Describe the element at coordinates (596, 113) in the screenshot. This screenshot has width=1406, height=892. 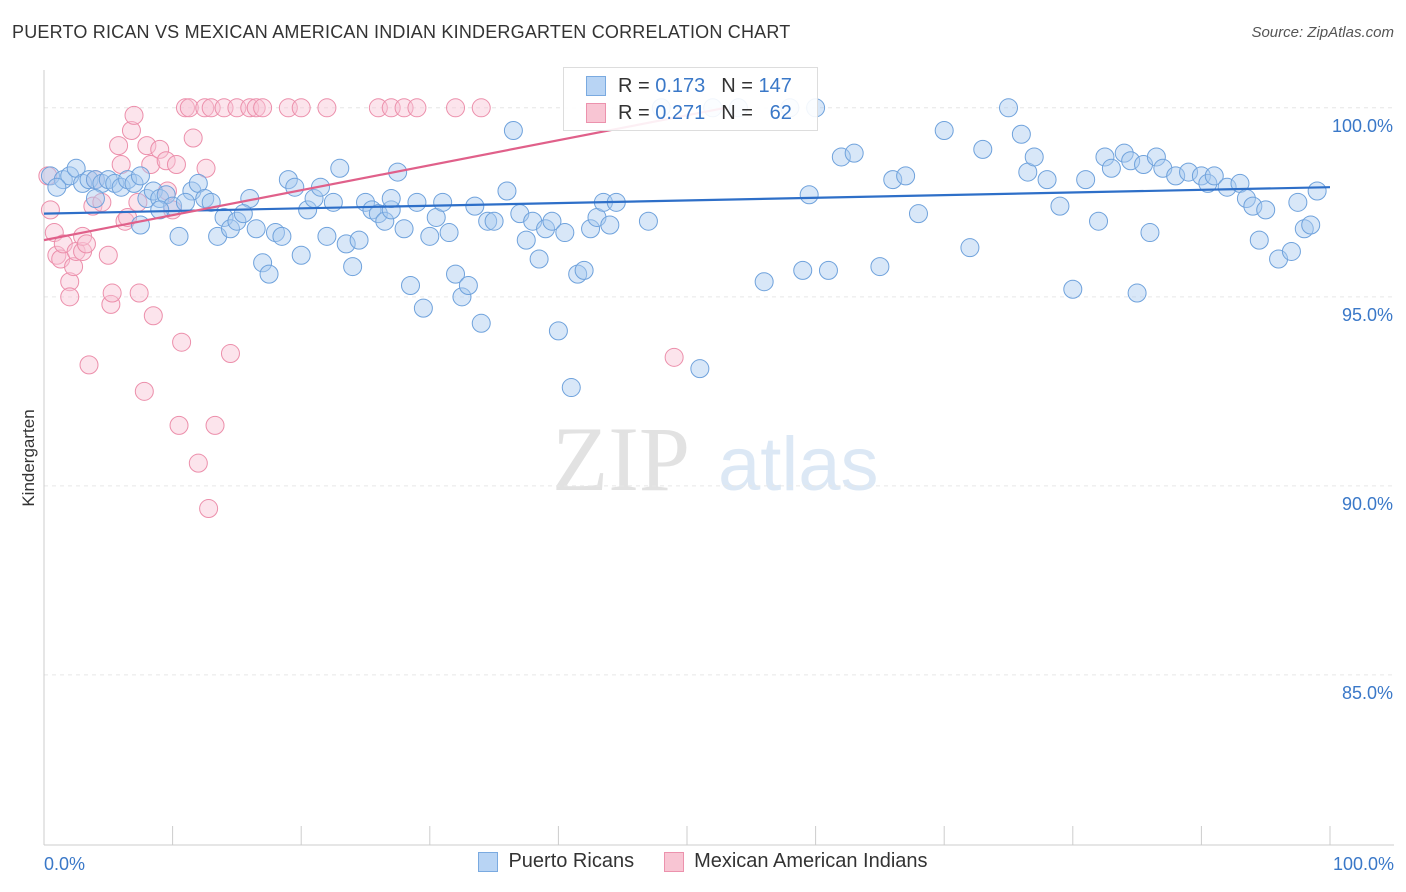
I see `pink-swatch-icon` at that location.